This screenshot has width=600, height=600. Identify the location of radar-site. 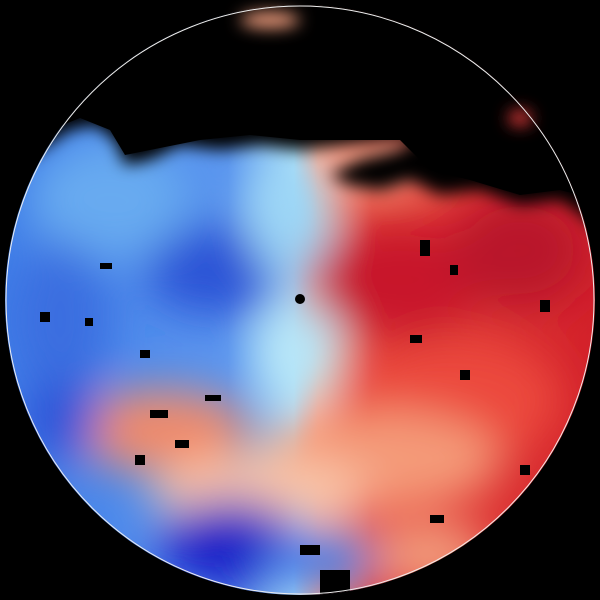
(300, 299).